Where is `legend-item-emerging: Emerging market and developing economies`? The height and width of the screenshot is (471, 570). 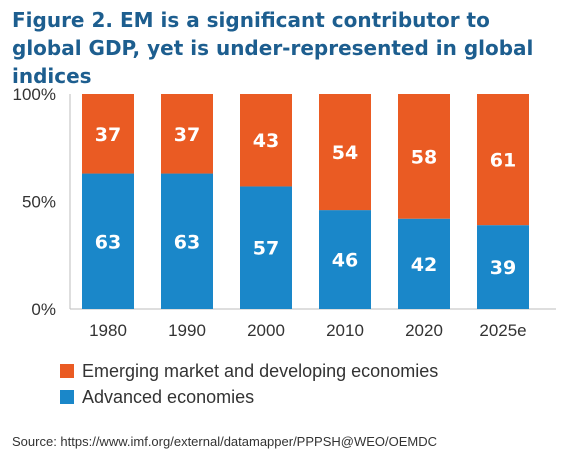
legend-item-emerging: Emerging market and developing economies is located at coordinates (249, 371).